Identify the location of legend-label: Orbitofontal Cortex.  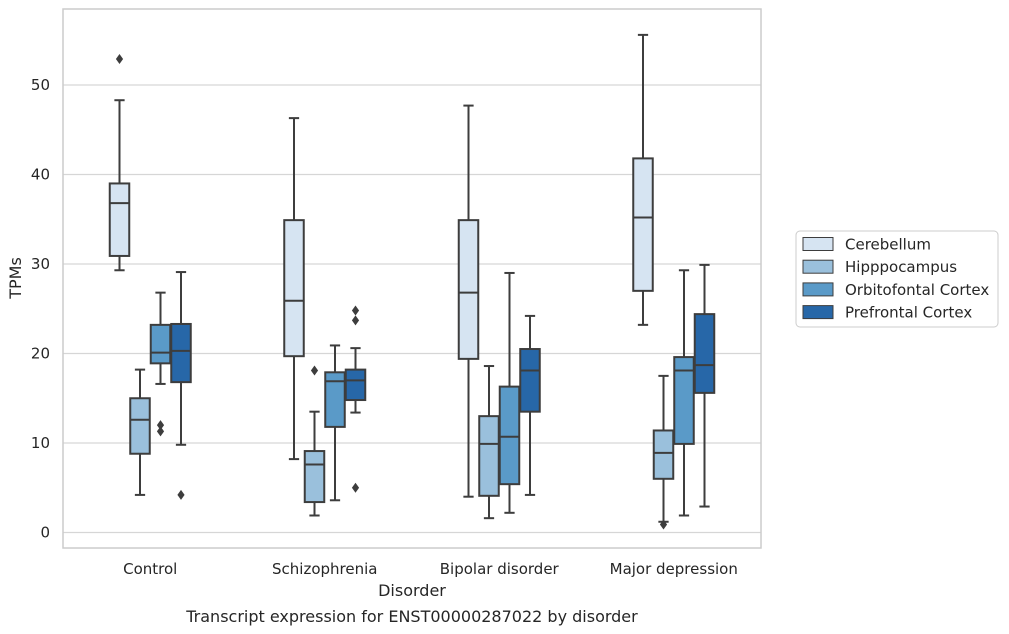
(917, 290).